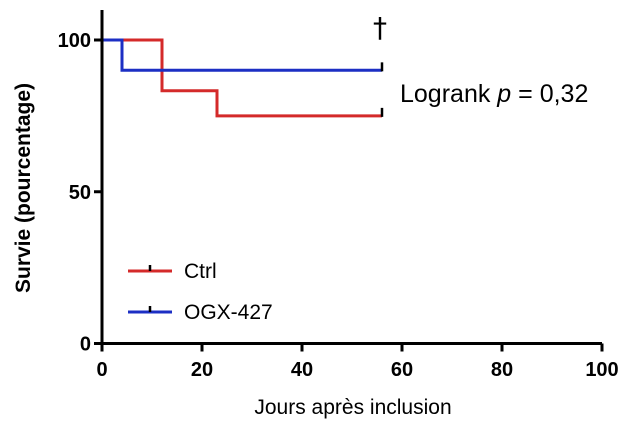 This screenshot has width=638, height=421. What do you see at coordinates (448, 94) in the screenshot?
I see `logrank-prefix: Logrank` at bounding box center [448, 94].